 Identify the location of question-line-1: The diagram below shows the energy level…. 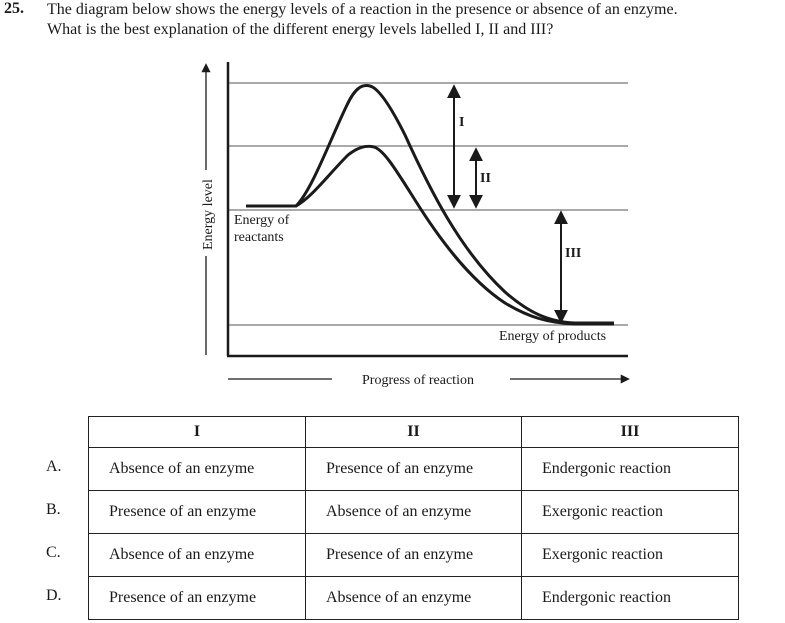
(362, 9).